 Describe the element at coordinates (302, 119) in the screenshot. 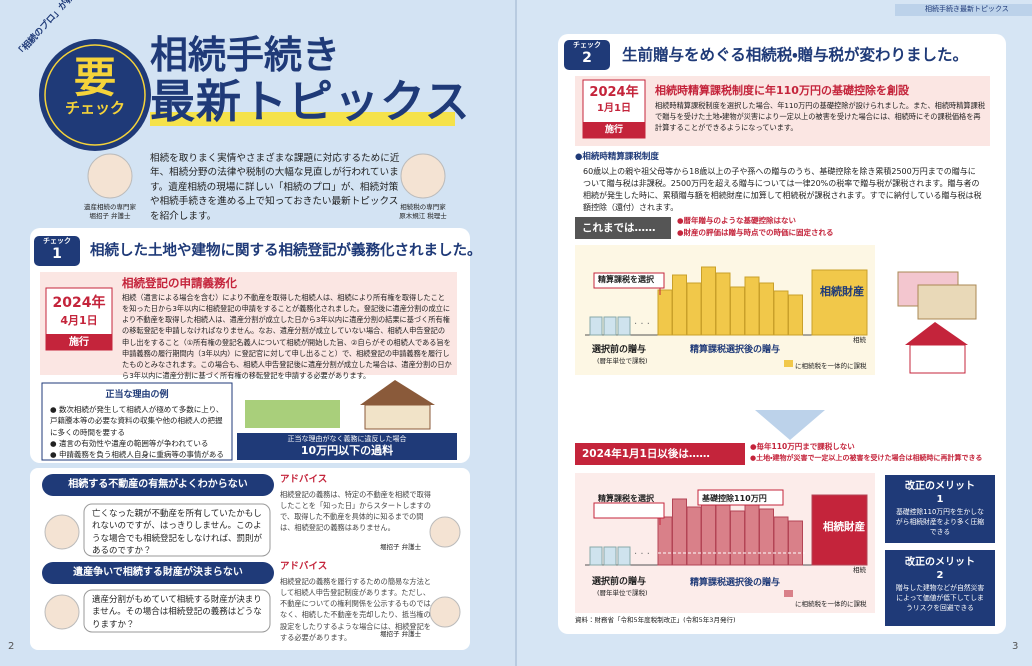

I see `title-highlight` at that location.